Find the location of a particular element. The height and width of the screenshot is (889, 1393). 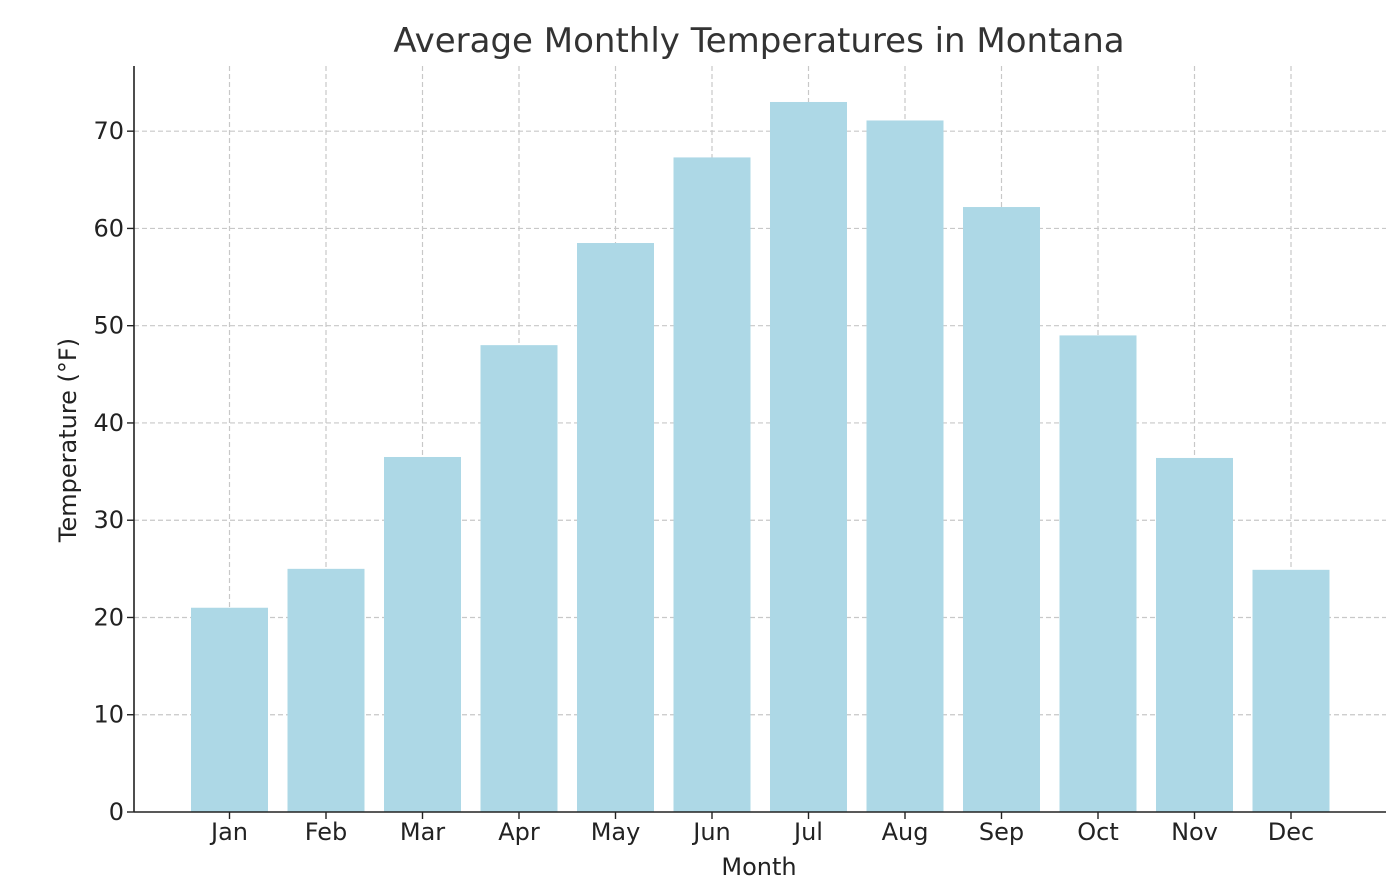

y-axis-ticks: 0 10 20 30 40 50 60 70 is located at coordinates (113, 471).